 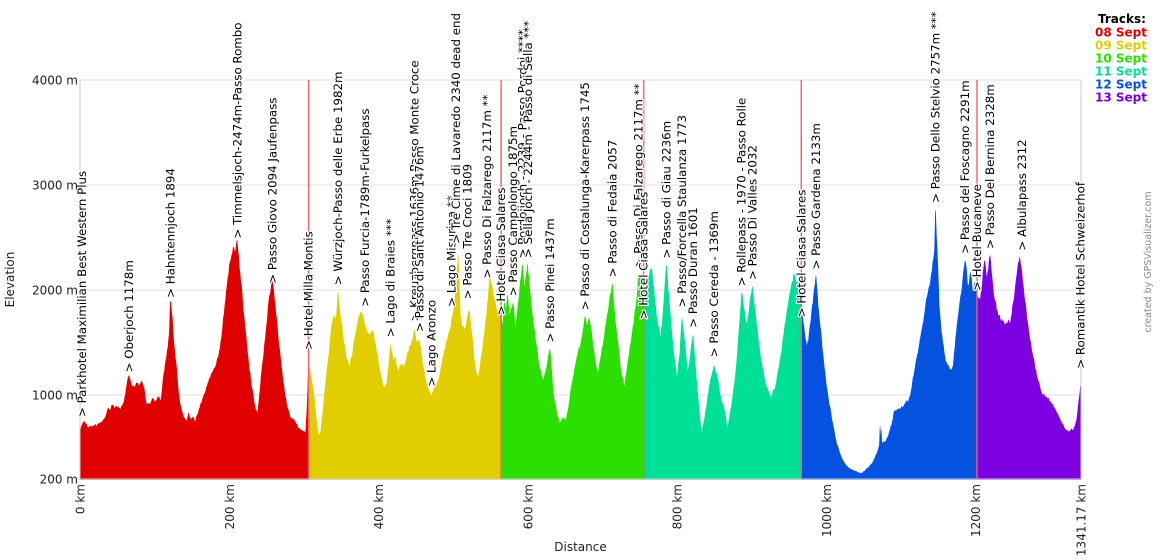 What do you see at coordinates (513, 211) in the screenshot?
I see `waypoint-label: > Passo Campolongo 1875m` at bounding box center [513, 211].